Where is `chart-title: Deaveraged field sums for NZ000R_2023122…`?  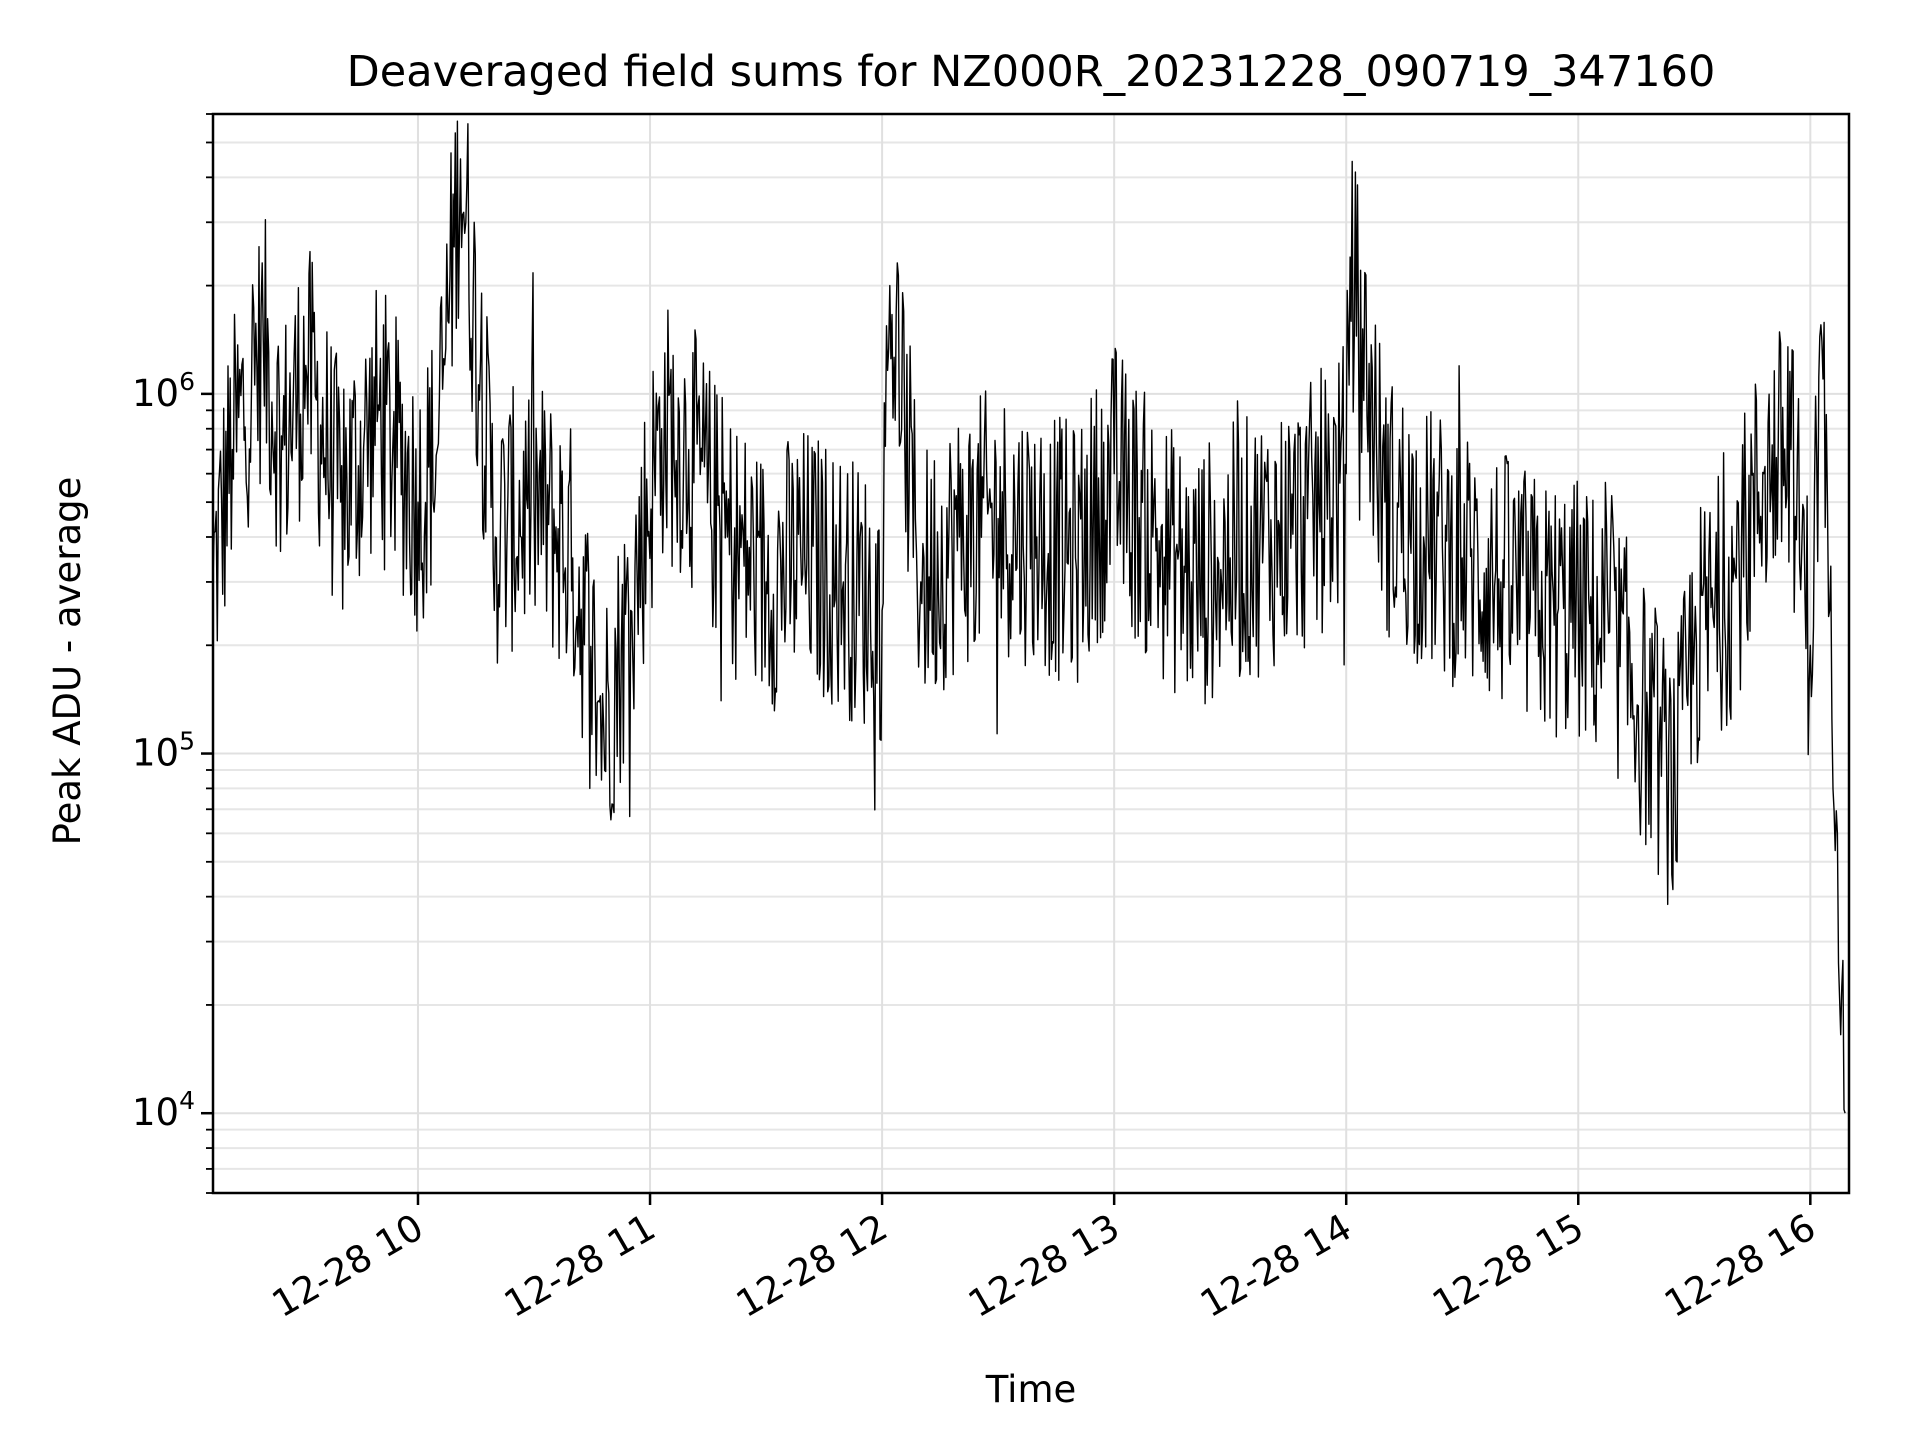
chart-title: Deaveraged field sums for NZ000R_2023122… is located at coordinates (1031, 72).